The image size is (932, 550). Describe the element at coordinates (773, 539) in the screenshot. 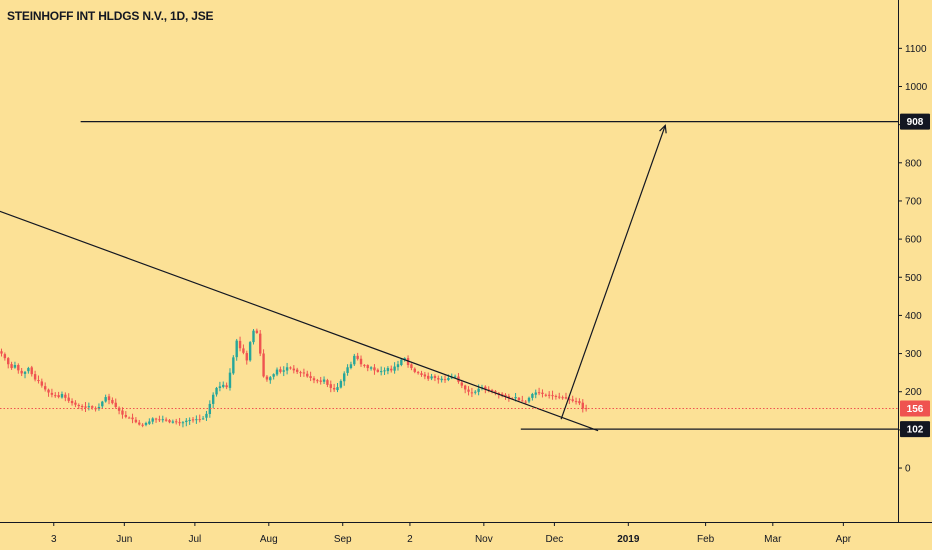

I see `x-tick-label: Mar` at that location.